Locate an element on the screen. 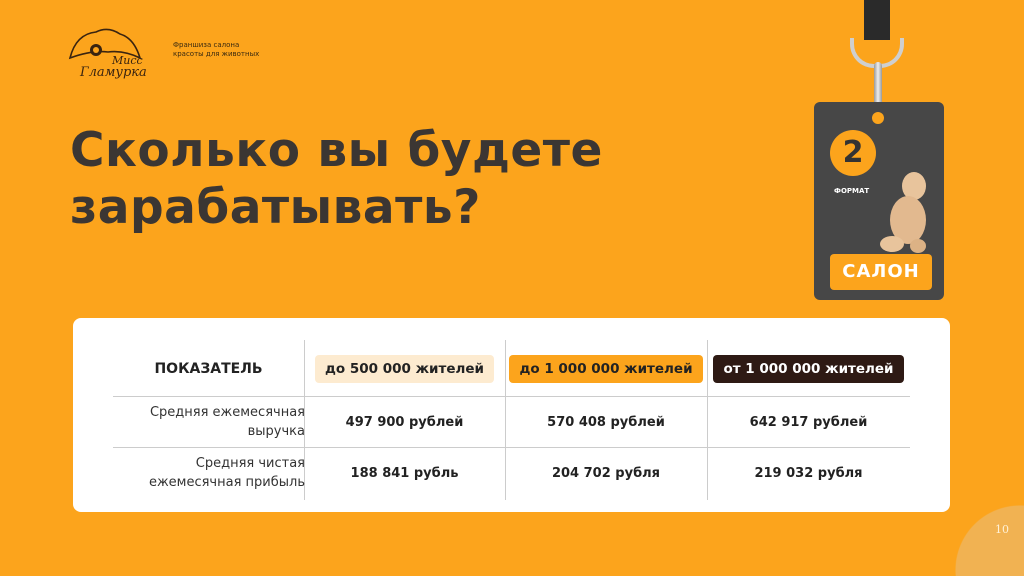 Image resolution: width=1024 pixels, height=576 pixels. row-label-line: Средняя чистая is located at coordinates (250, 463).